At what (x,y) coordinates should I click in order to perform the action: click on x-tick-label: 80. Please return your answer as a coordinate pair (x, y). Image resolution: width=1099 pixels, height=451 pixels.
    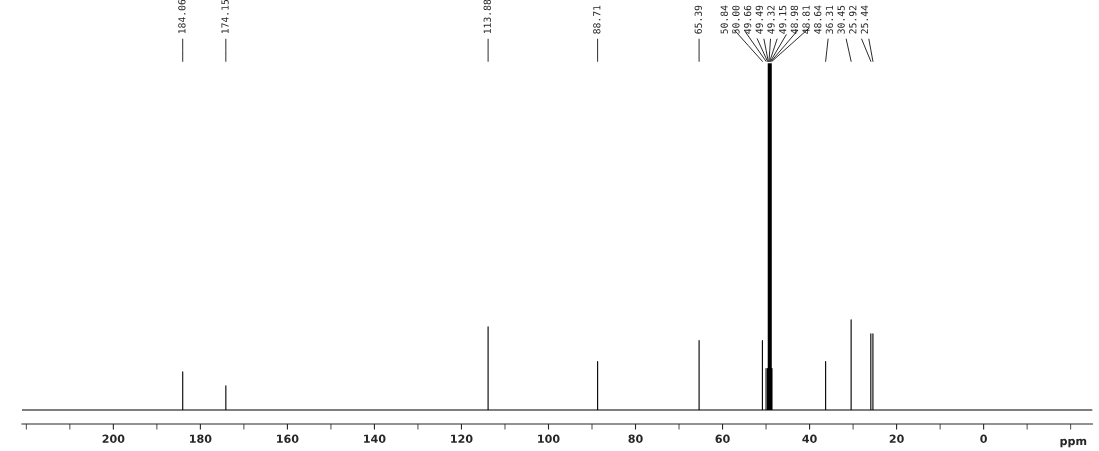
    Looking at the image, I should click on (635, 438).